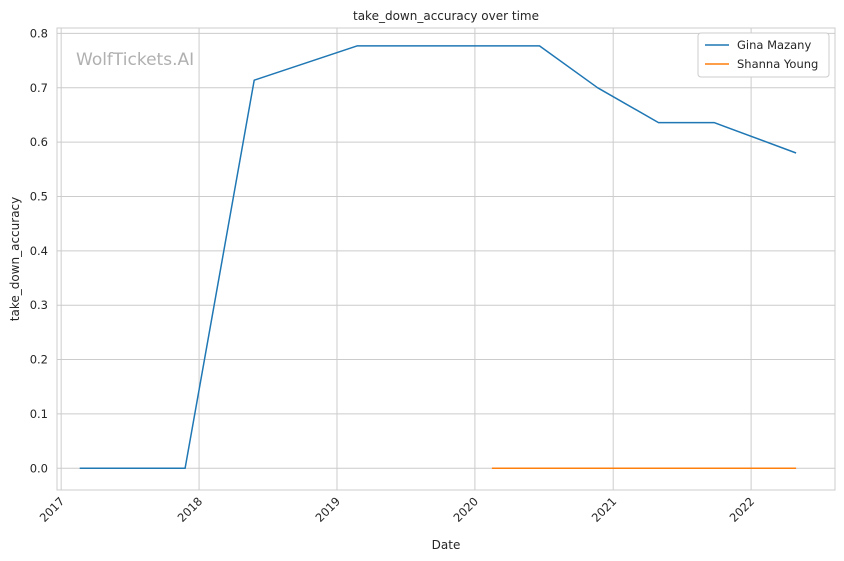 The width and height of the screenshot is (844, 561). What do you see at coordinates (39, 360) in the screenshot?
I see `y-tick-label: 0.2` at bounding box center [39, 360].